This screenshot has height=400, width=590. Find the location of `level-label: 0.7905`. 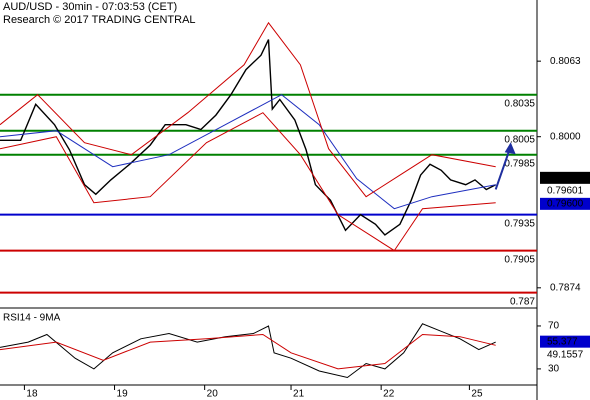

level-label: 0.7905 is located at coordinates (519, 259).